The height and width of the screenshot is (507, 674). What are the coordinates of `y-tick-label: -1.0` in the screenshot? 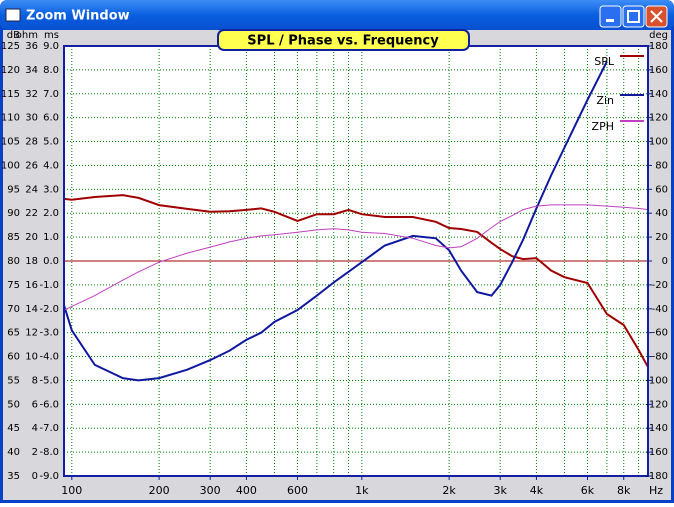 It's located at (49, 285).